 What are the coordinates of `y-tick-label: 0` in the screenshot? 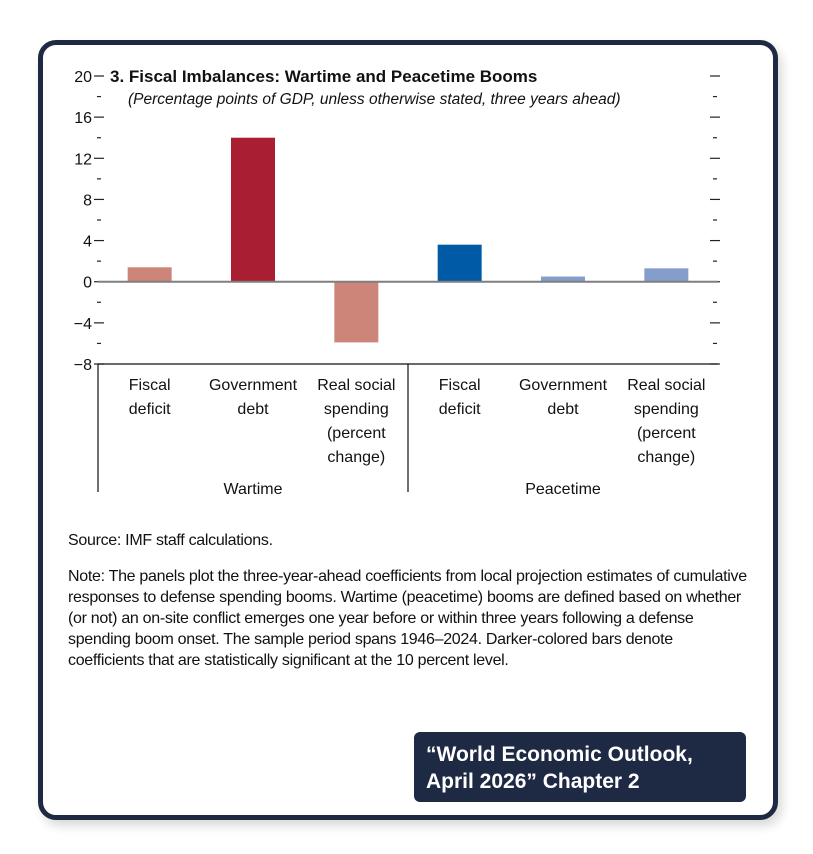 It's located at (87, 283).